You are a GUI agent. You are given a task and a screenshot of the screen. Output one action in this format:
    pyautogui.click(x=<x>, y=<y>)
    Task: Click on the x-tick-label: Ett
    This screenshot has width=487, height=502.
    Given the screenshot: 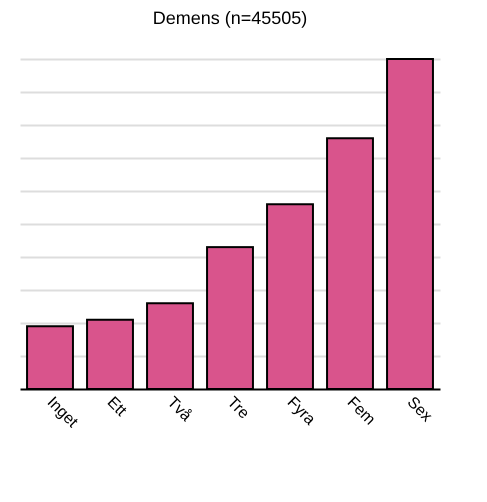 What is the action you would take?
    pyautogui.click(x=117, y=407)
    